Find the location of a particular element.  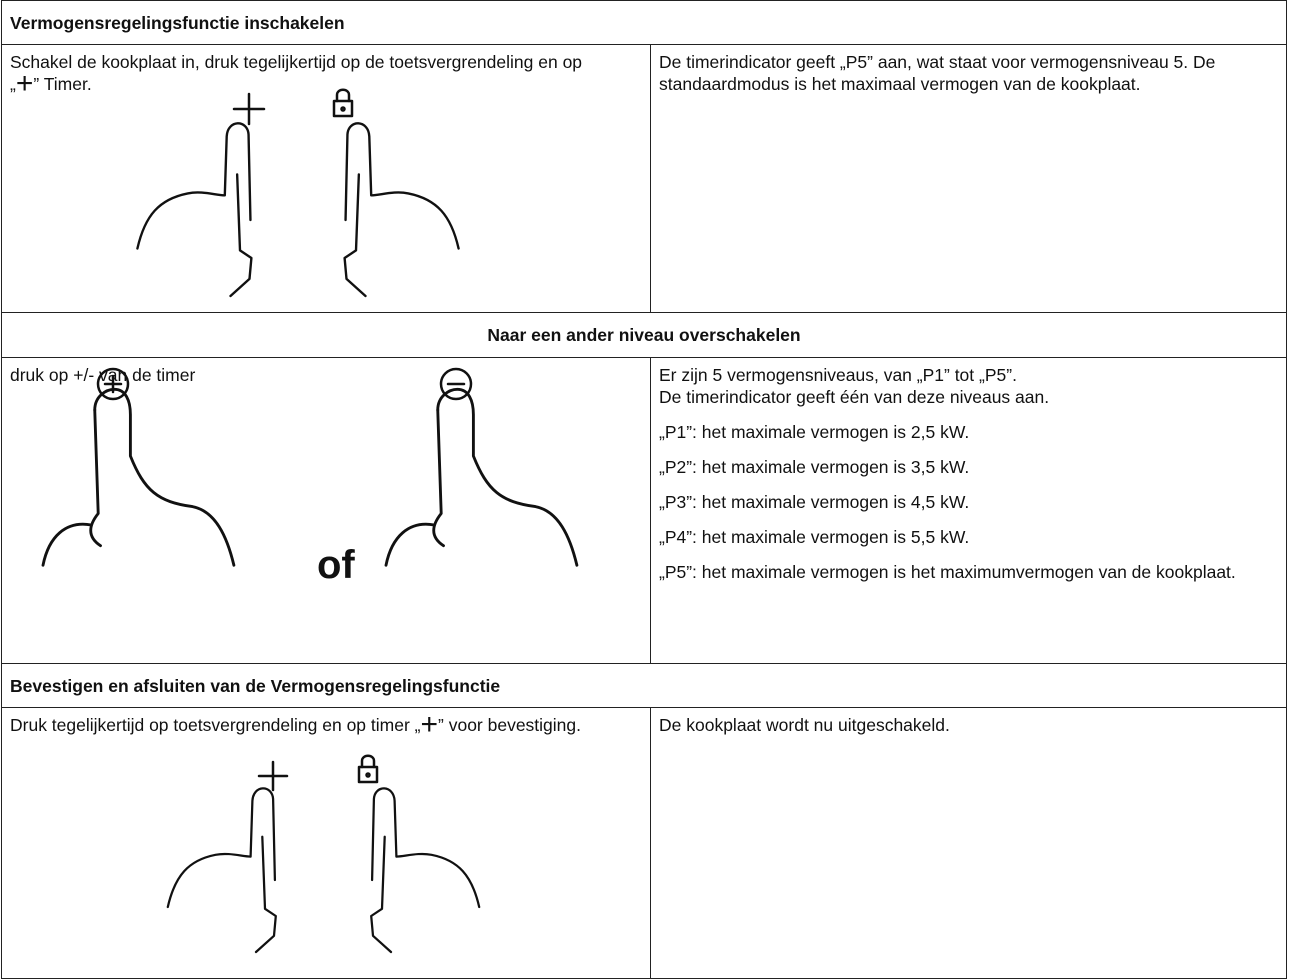

paragraph: De kookplaat wordt nu uitgeschakeld. is located at coordinates (804, 725).